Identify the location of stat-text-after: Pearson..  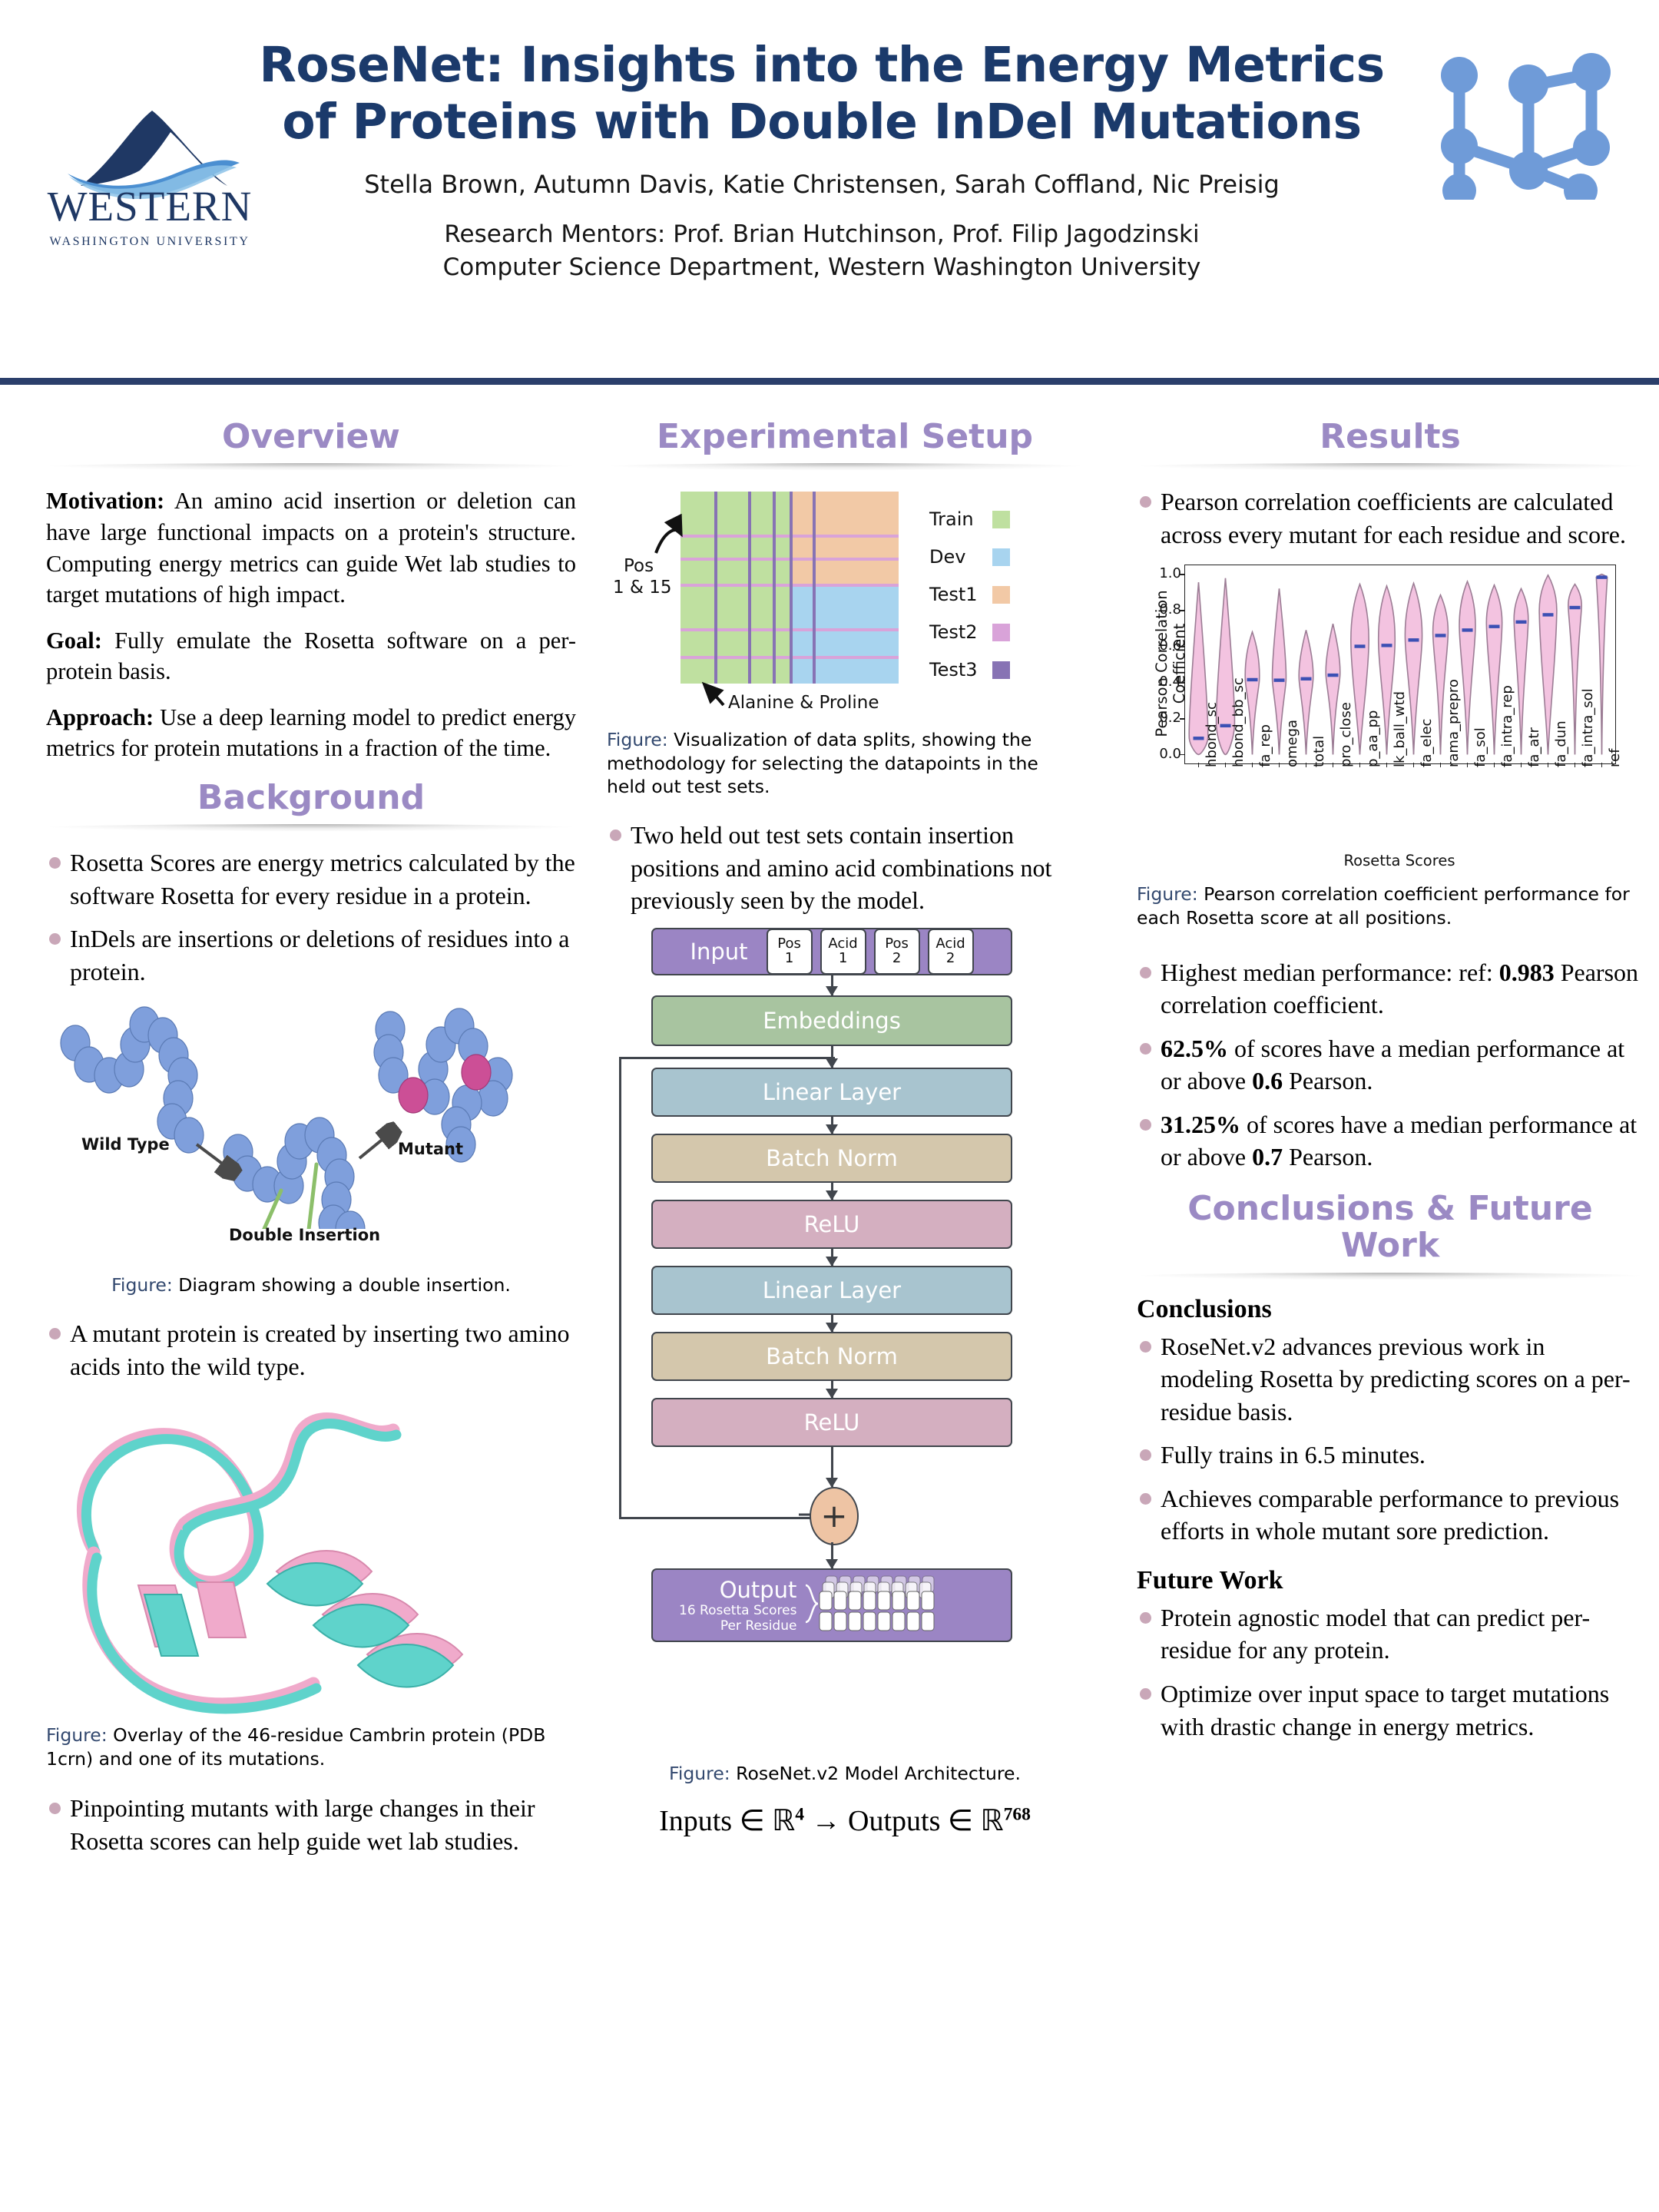
(1328, 1157).